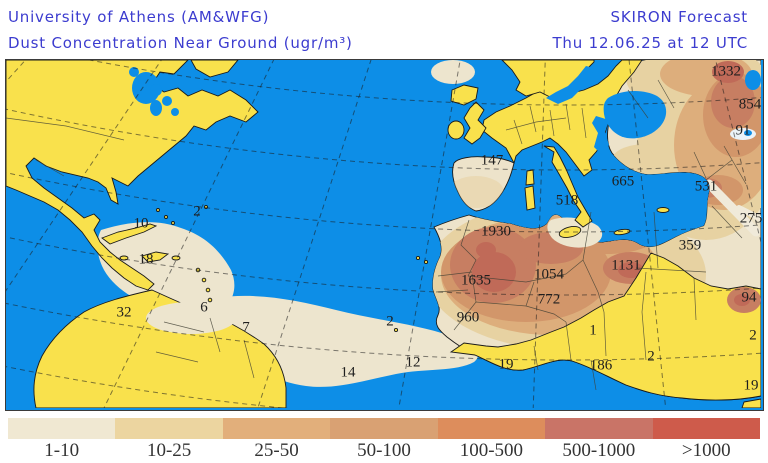  Describe the element at coordinates (384, 450) in the screenshot. I see `legend-label: 50-100` at that location.